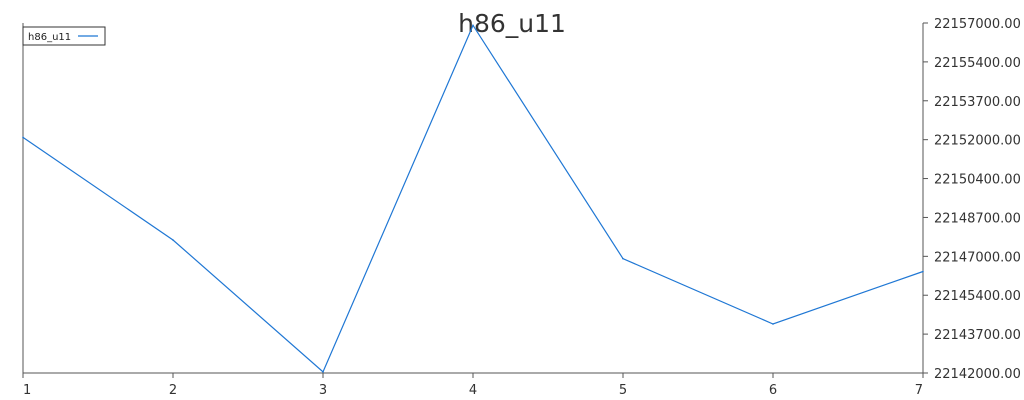 This screenshot has width=1024, height=400. I want to click on y-tick-label: 22153700.00, so click(977, 102).